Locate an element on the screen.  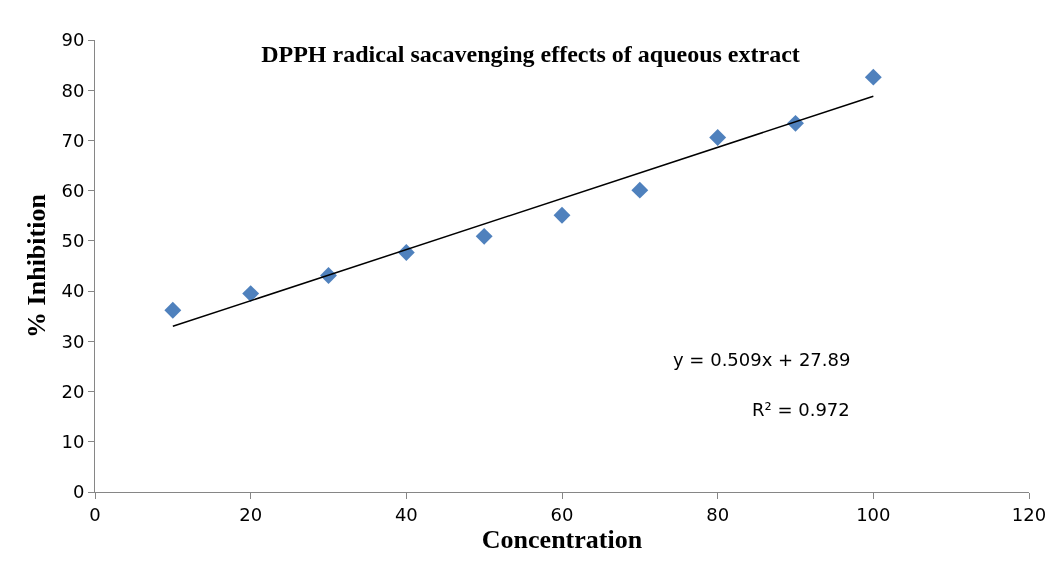
y-tick-label: 90 is located at coordinates (73, 40).